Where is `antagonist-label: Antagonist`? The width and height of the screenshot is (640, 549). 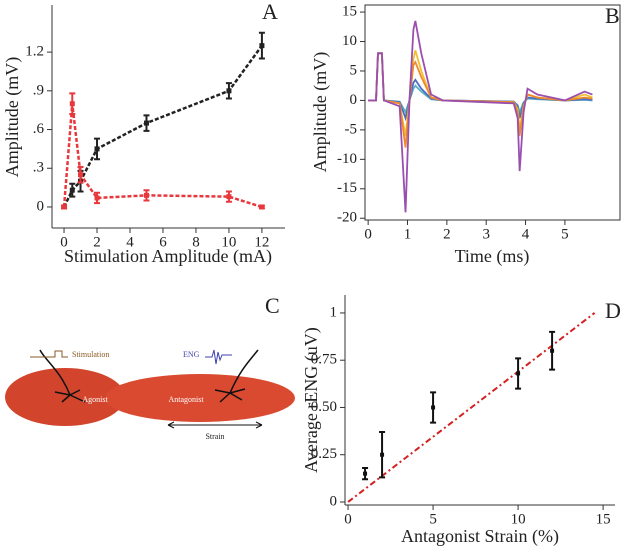 antagonist-label: Antagonist is located at coordinates (186, 399).